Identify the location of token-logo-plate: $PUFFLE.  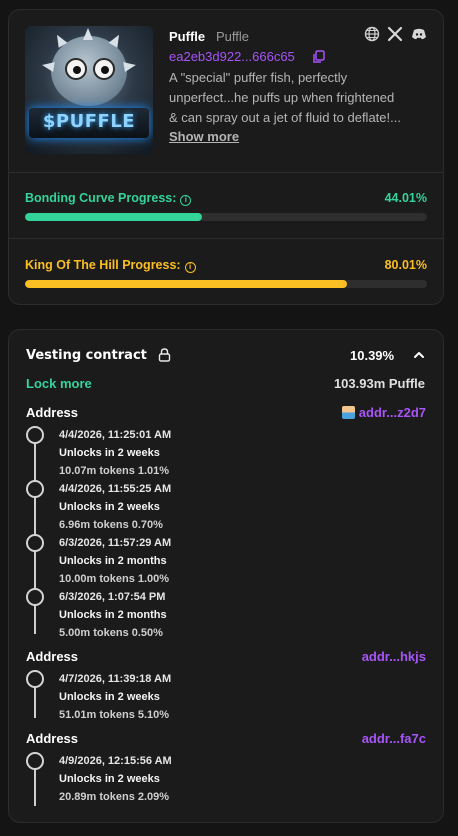
(89, 123).